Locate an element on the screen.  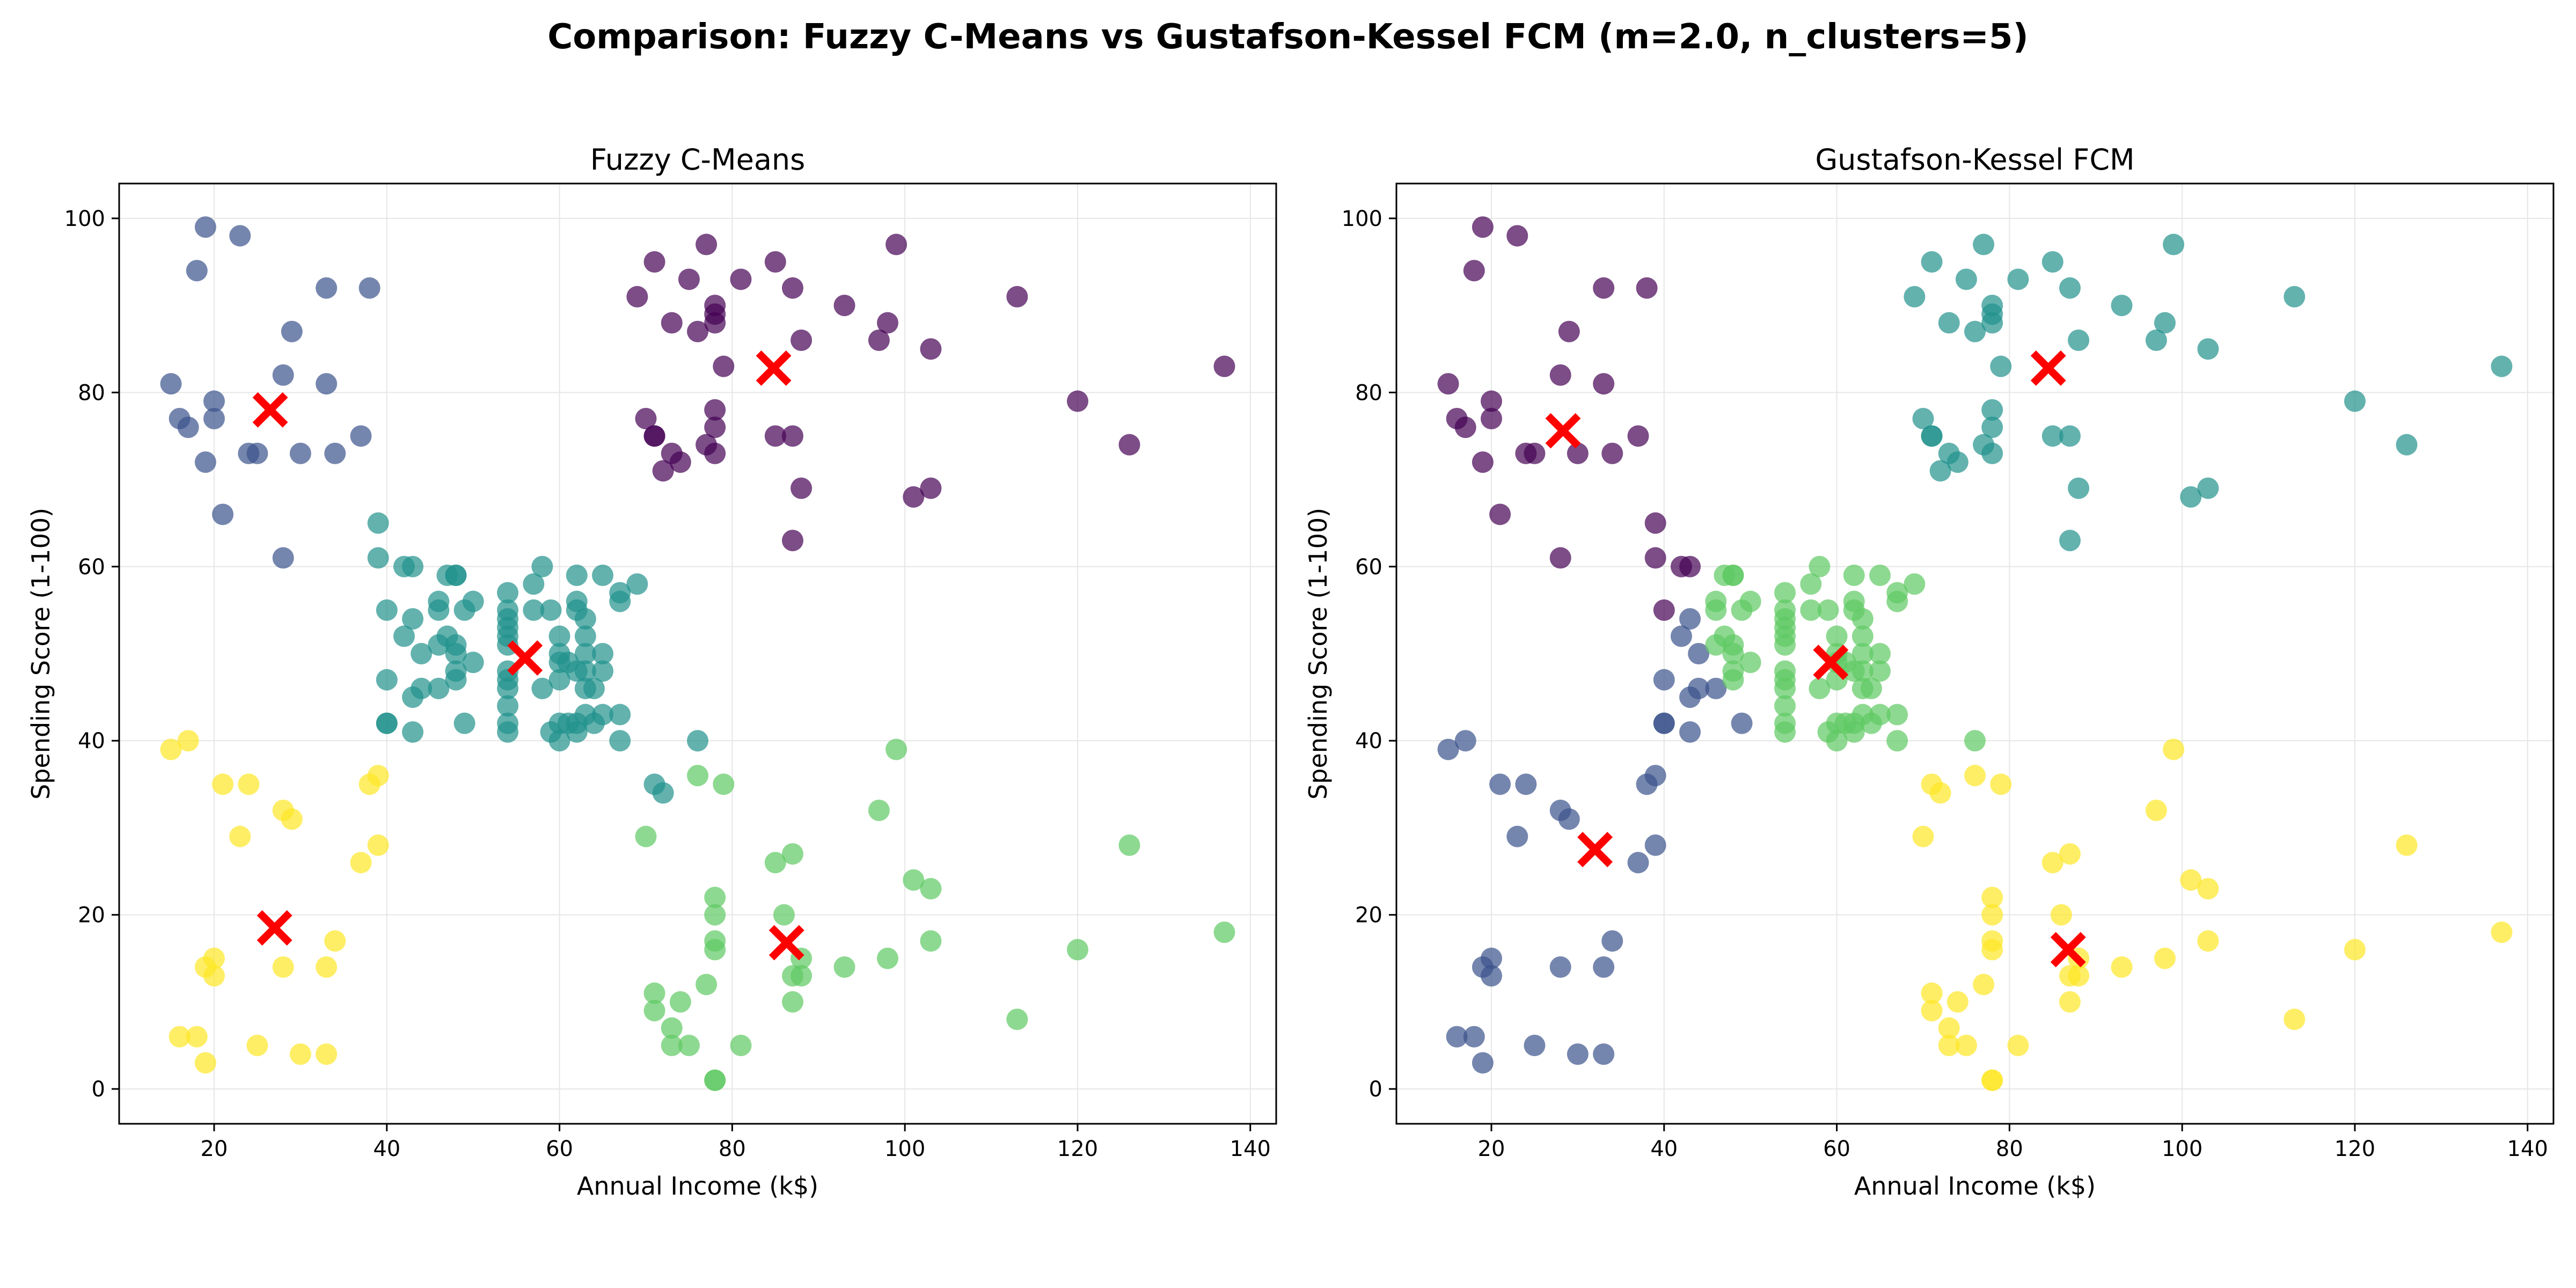
x-tick-label: 100 is located at coordinates (2182, 1149).